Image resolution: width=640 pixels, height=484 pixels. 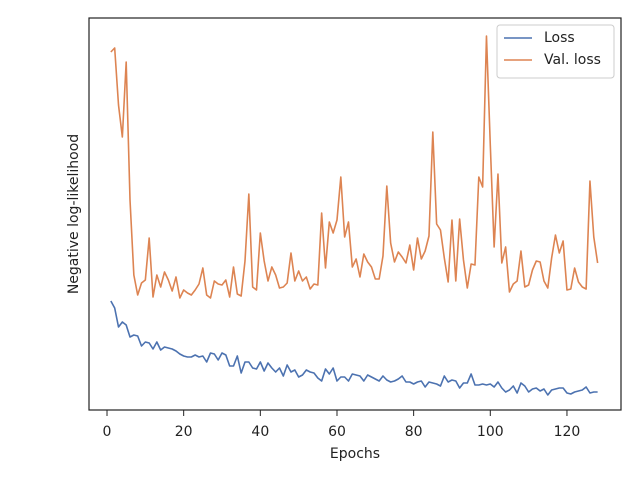 I want to click on x-tick-label: 120, so click(x=567, y=432).